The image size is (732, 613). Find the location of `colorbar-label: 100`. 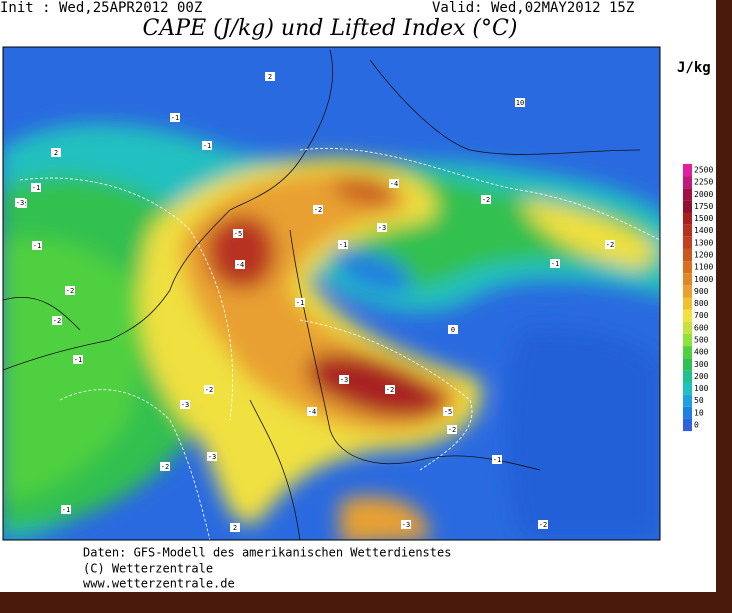

colorbar-label: 100 is located at coordinates (701, 388).